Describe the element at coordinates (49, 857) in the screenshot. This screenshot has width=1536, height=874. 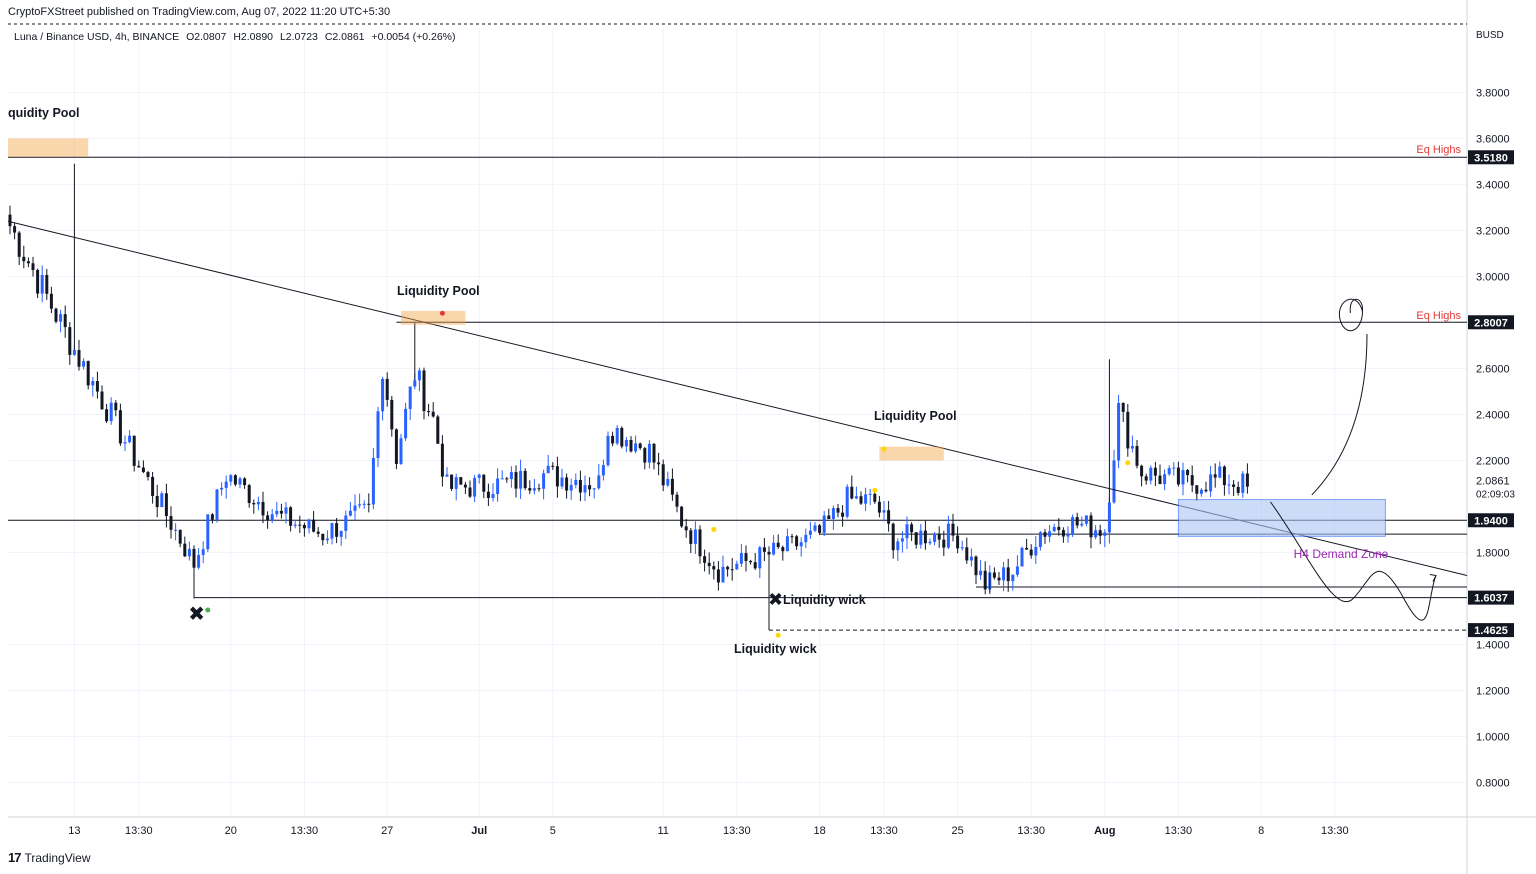
I see `tradingview-footer: 17 TradingView` at that location.